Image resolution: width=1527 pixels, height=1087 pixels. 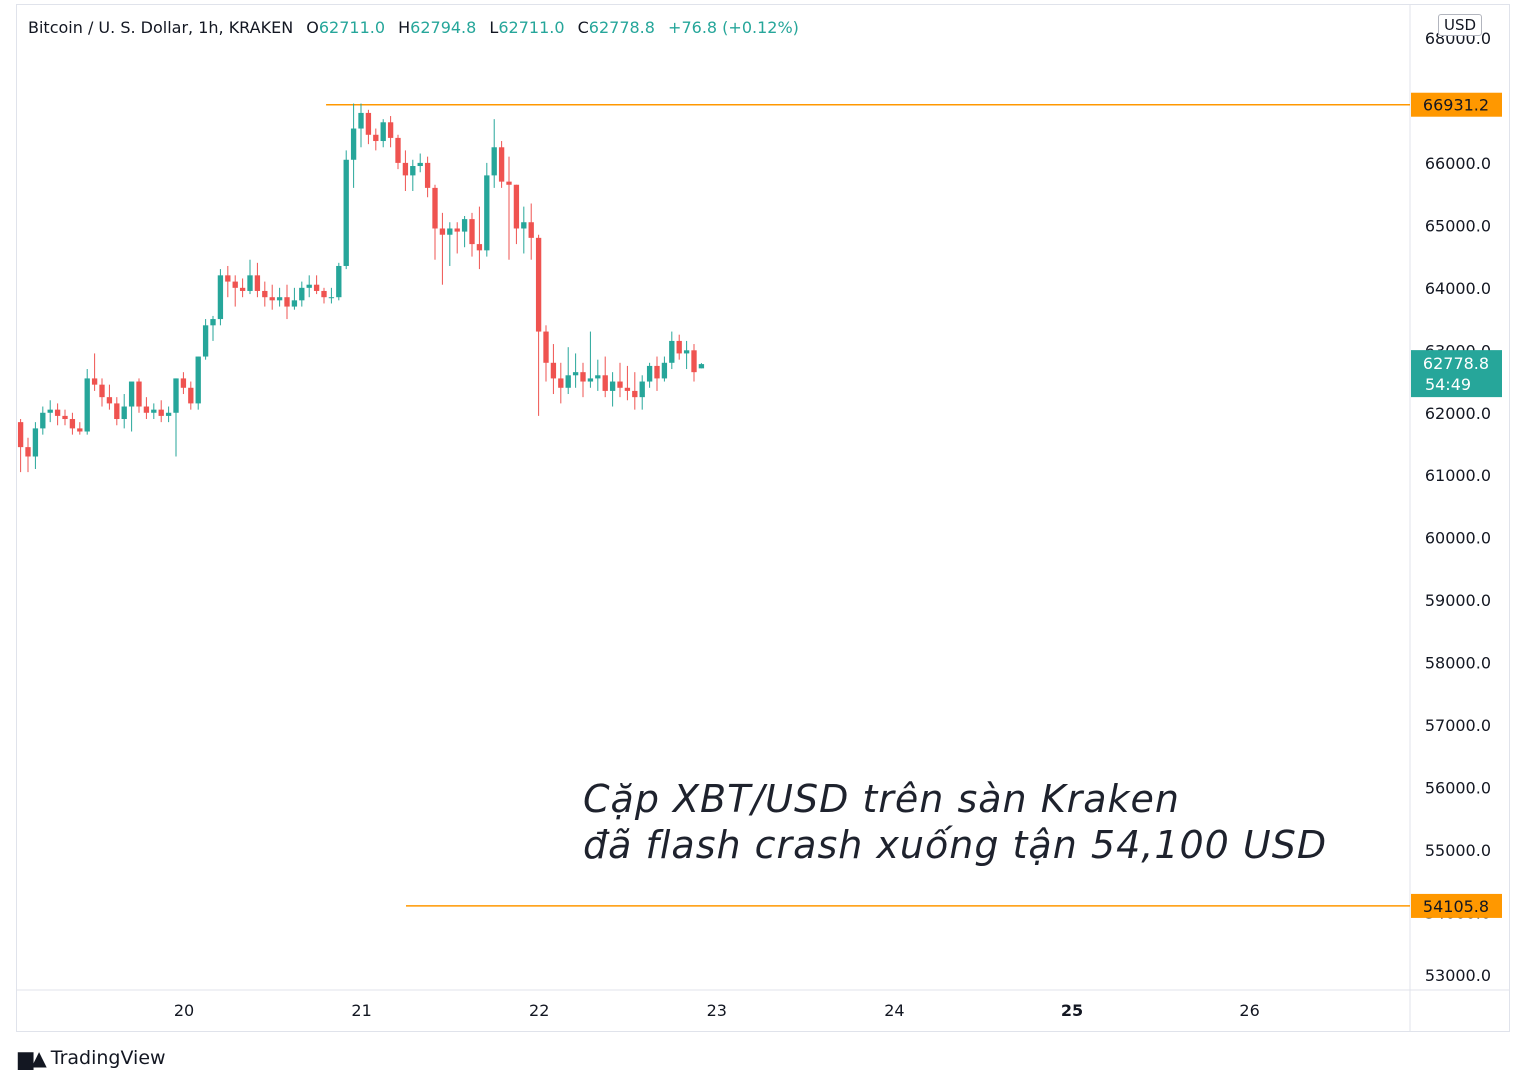 What do you see at coordinates (1456, 374) in the screenshot?
I see `last-price-bg` at bounding box center [1456, 374].